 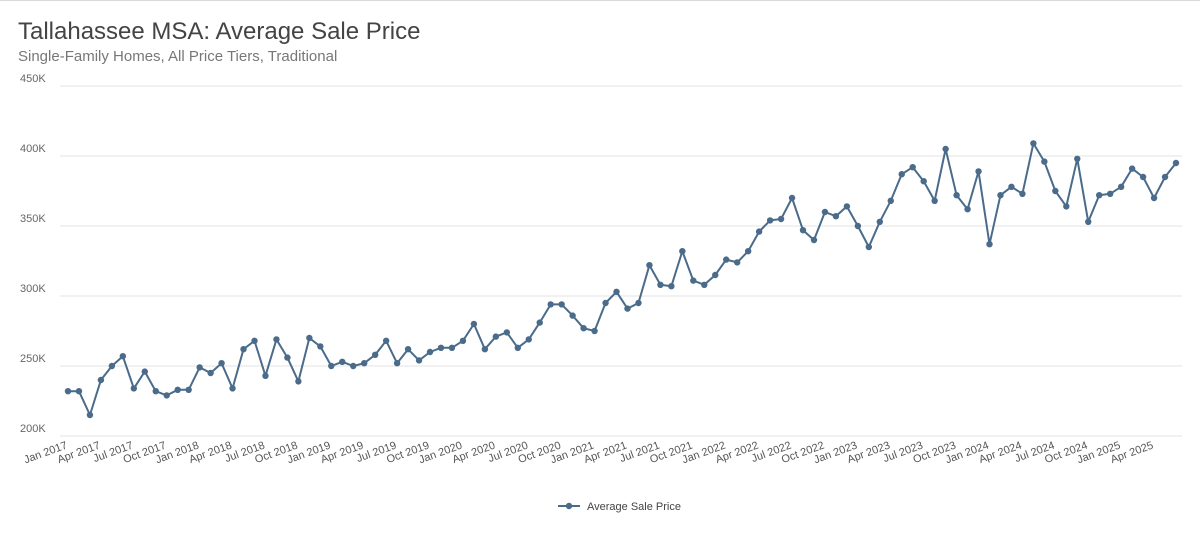 What do you see at coordinates (33, 359) in the screenshot?
I see `y-tick-label: 250K` at bounding box center [33, 359].